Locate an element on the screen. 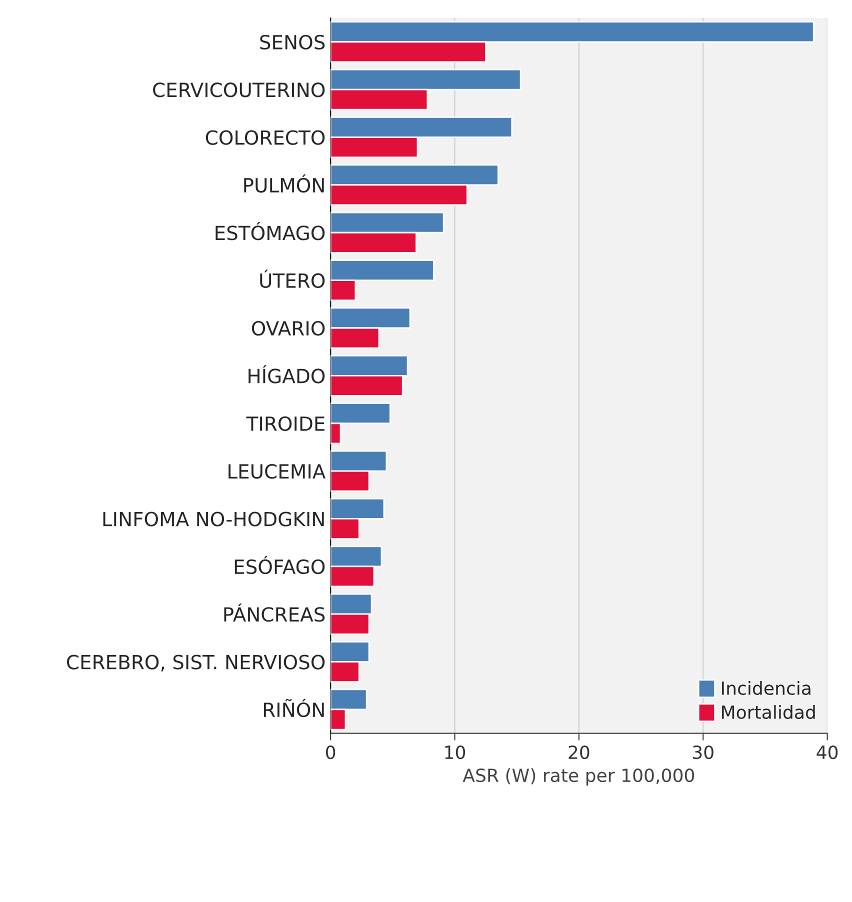 This screenshot has height=902, width=852. y-tick-label: PULMÓN is located at coordinates (284, 183).